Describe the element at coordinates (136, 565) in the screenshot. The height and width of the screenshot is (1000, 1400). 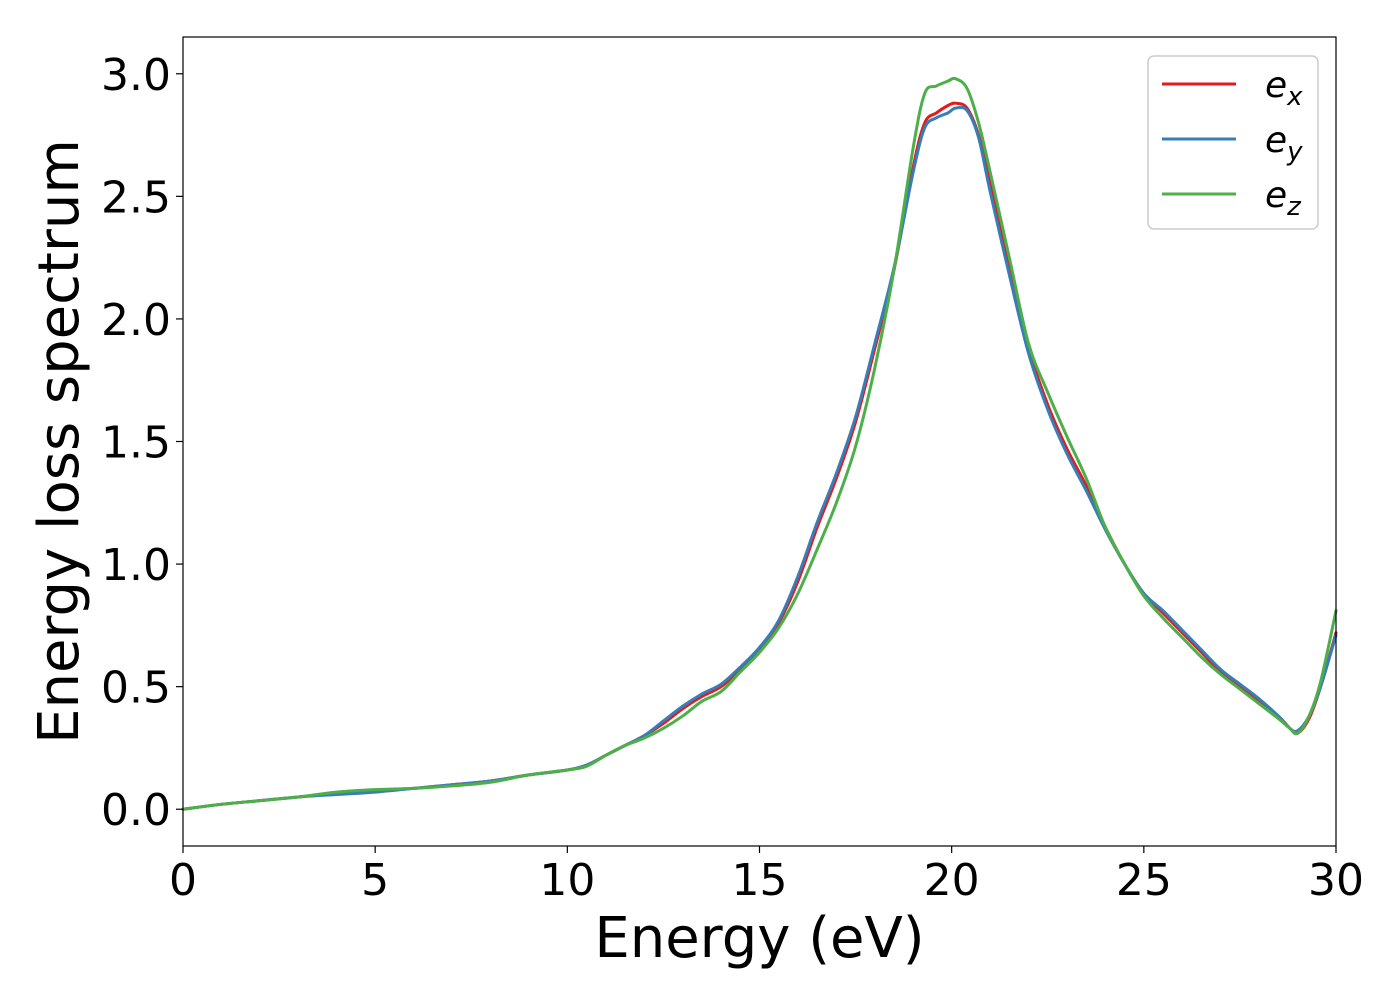
I see `y-tick-label: 1.0` at that location.